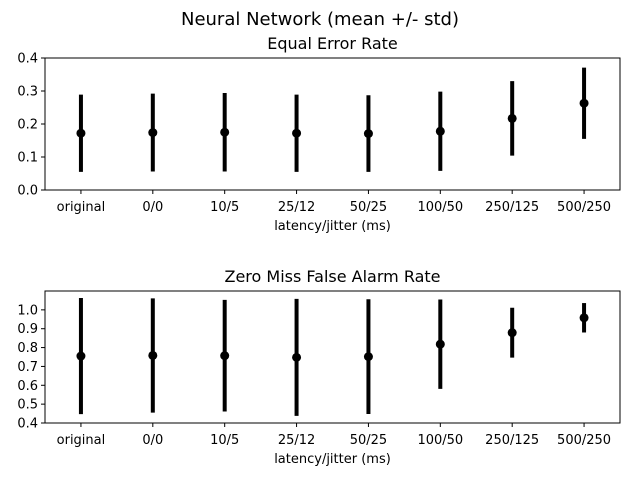  Describe the element at coordinates (27, 158) in the screenshot. I see `y-tick-label: 0.1` at that location.